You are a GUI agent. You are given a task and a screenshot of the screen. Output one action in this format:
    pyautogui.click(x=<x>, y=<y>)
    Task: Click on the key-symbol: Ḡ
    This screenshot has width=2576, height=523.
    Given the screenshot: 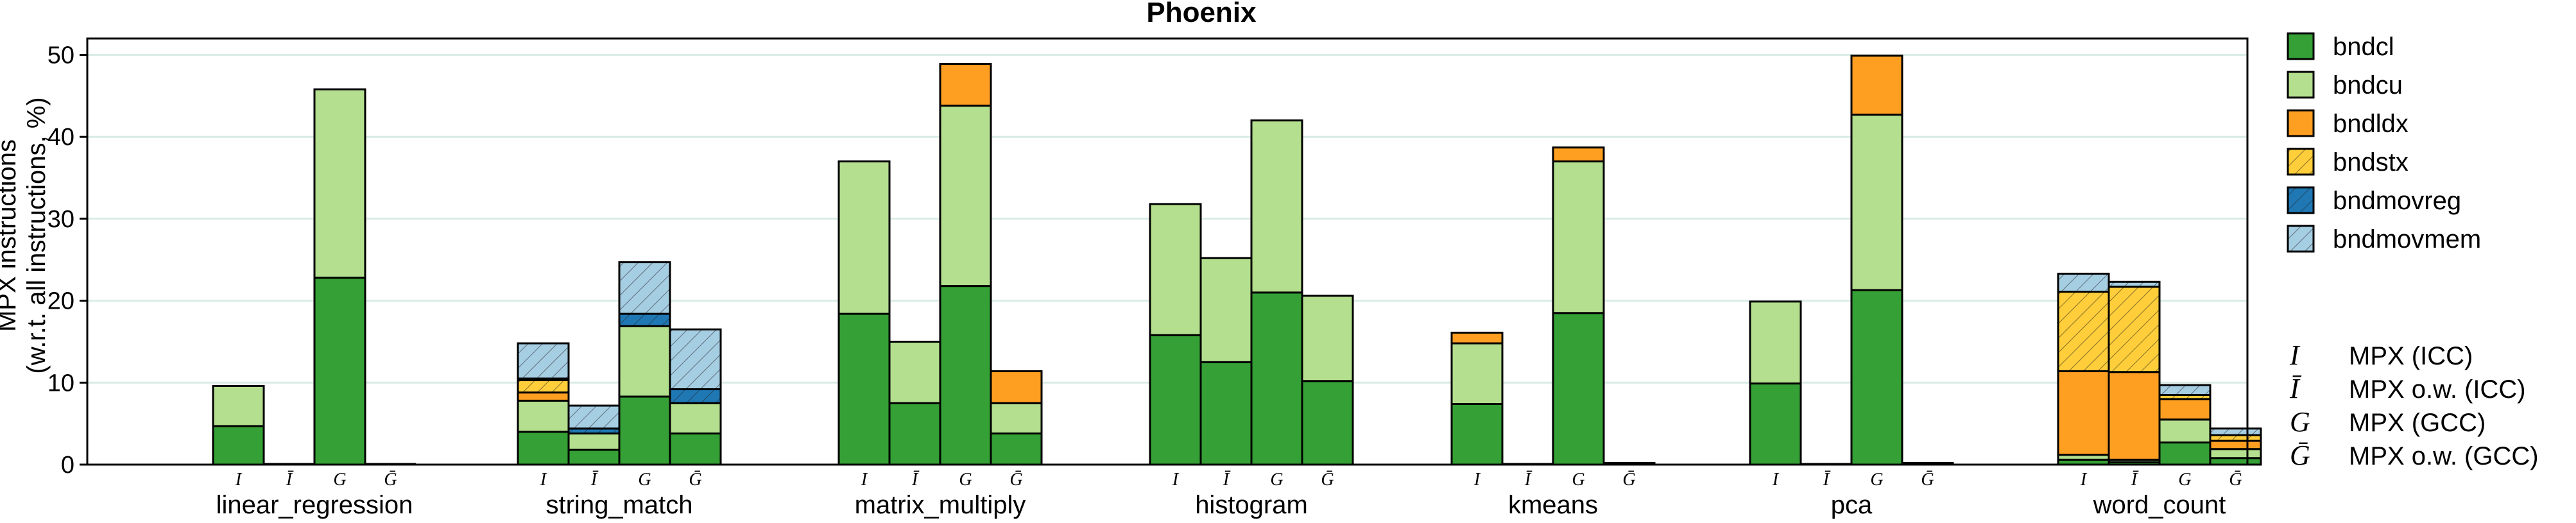 What is the action you would take?
    pyautogui.click(x=2300, y=455)
    